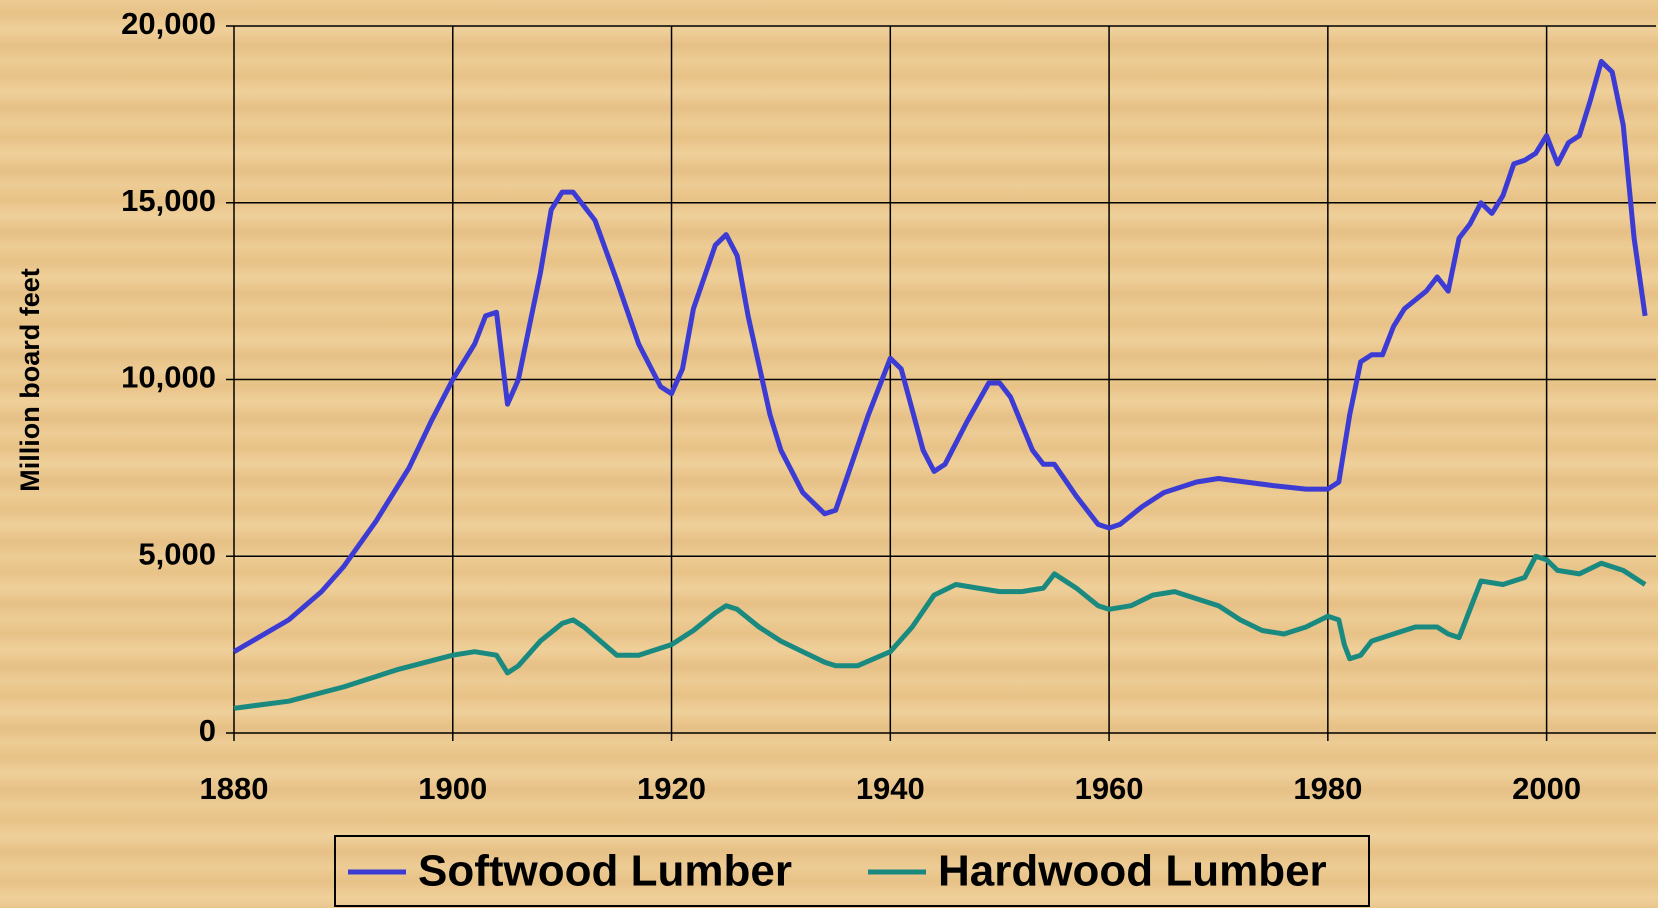 This screenshot has height=908, width=1658. Describe the element at coordinates (207, 730) in the screenshot. I see `y-tick-label: 0` at that location.